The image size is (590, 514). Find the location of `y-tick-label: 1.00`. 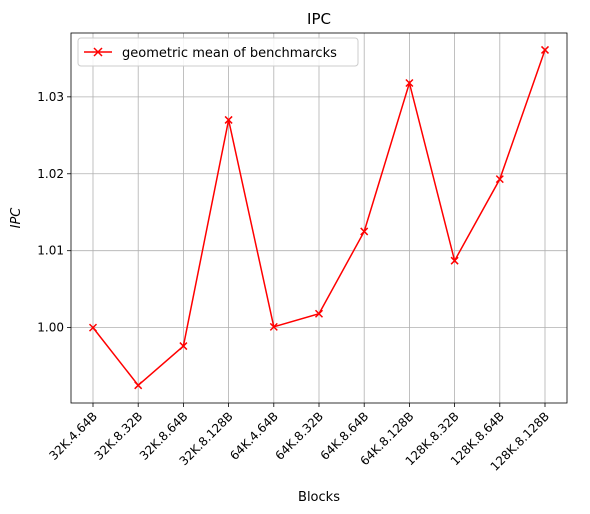

y-tick-label: 1.00 is located at coordinates (50, 328).